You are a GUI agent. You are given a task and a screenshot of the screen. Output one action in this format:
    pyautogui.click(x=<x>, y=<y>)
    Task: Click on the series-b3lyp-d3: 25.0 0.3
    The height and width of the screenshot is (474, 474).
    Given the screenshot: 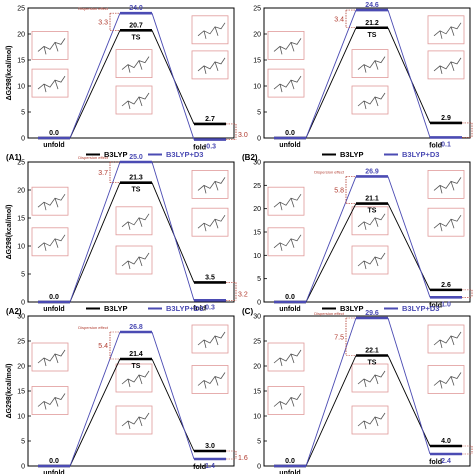 What is the action you would take?
    pyautogui.click(x=132, y=232)
    